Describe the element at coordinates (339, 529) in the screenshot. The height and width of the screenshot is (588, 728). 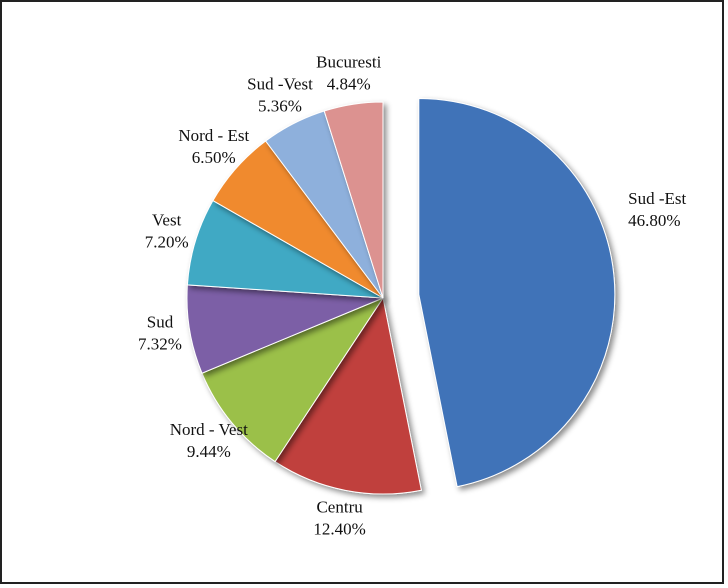
I see `value-label: 12.40%` at that location.